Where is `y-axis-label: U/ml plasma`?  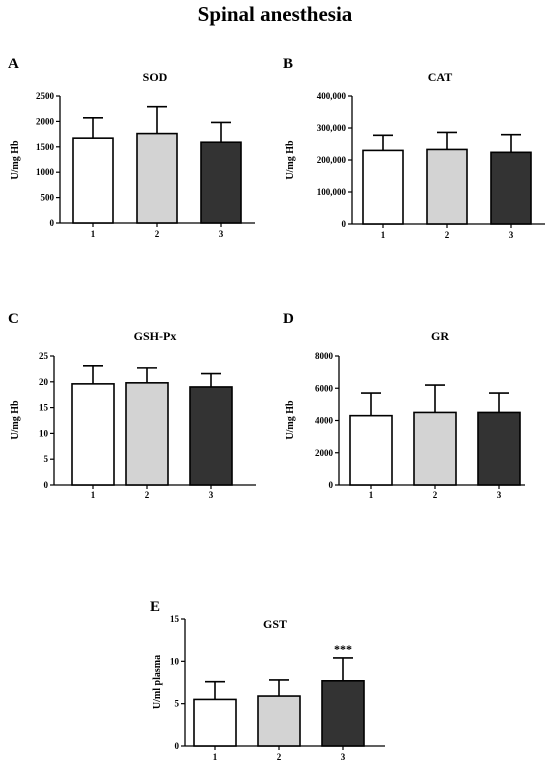
y-axis-label: U/ml plasma is located at coordinates (157, 682).